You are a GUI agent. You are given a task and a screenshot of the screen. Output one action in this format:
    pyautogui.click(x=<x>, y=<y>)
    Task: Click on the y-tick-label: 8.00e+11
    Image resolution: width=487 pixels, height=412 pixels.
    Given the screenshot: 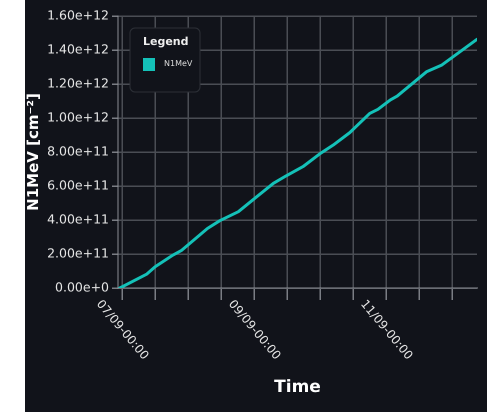 What is the action you would take?
    pyautogui.click(x=78, y=150)
    